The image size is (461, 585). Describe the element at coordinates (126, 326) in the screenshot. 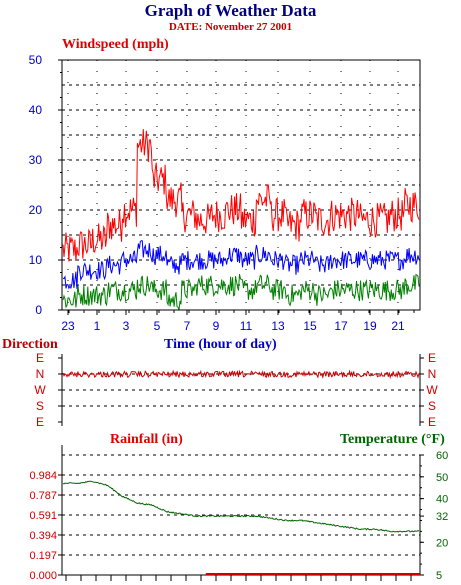

I see `windspeed-xtick-label: 3` at that location.